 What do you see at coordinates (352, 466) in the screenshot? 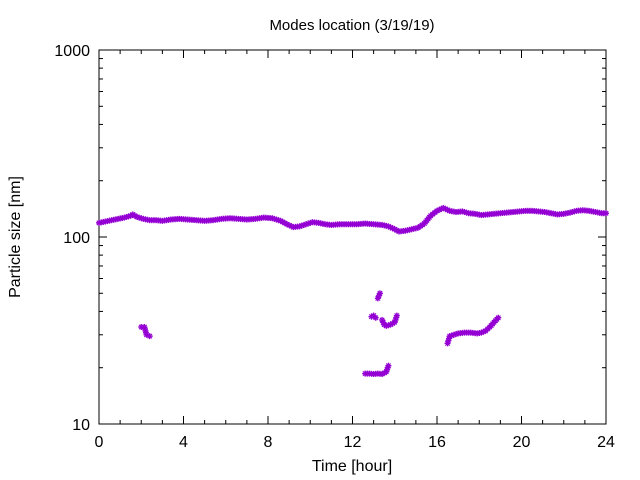
I see `x-axis-label: Time [hour]` at bounding box center [352, 466].